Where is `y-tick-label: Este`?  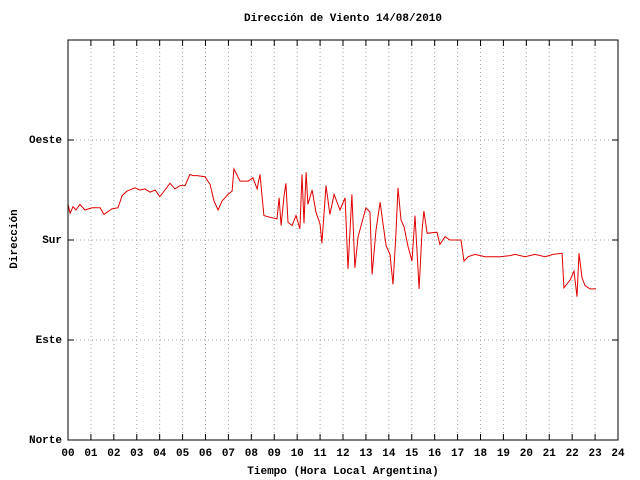
y-tick-label: Este is located at coordinates (49, 341).